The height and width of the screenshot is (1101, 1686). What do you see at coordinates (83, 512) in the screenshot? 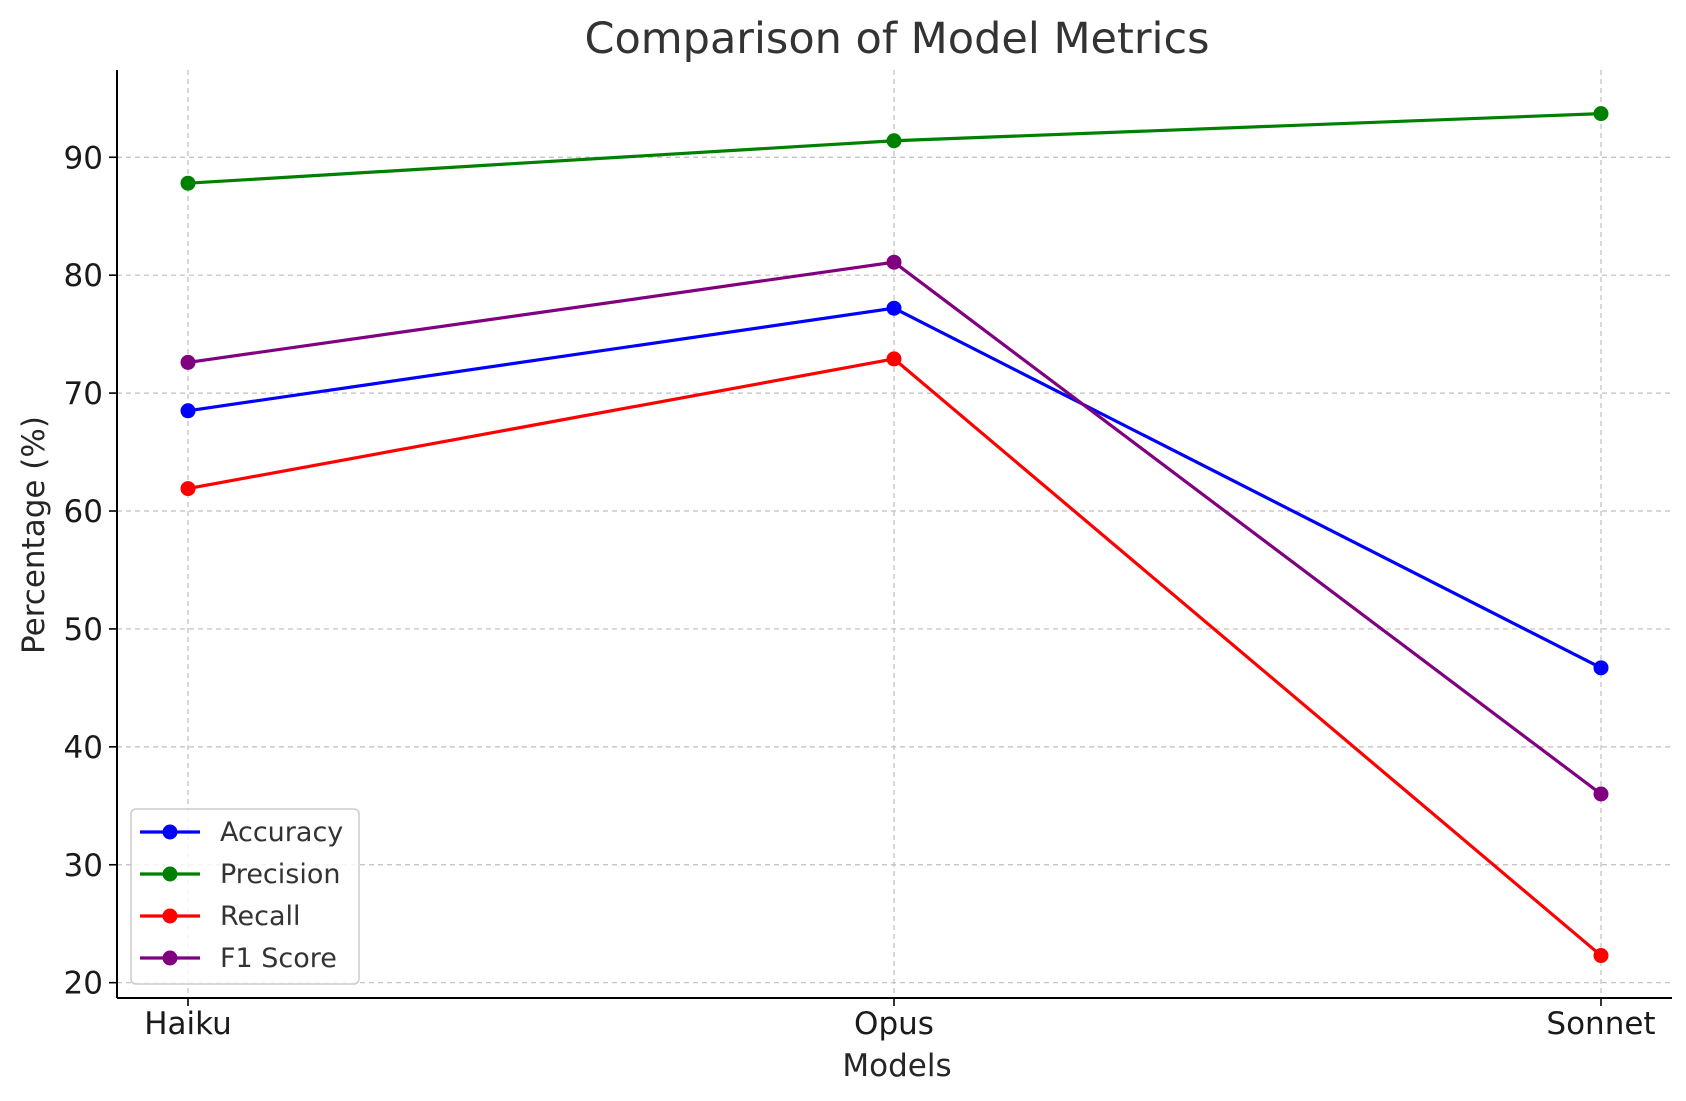
I see `y-tick-label: 60` at bounding box center [83, 512].